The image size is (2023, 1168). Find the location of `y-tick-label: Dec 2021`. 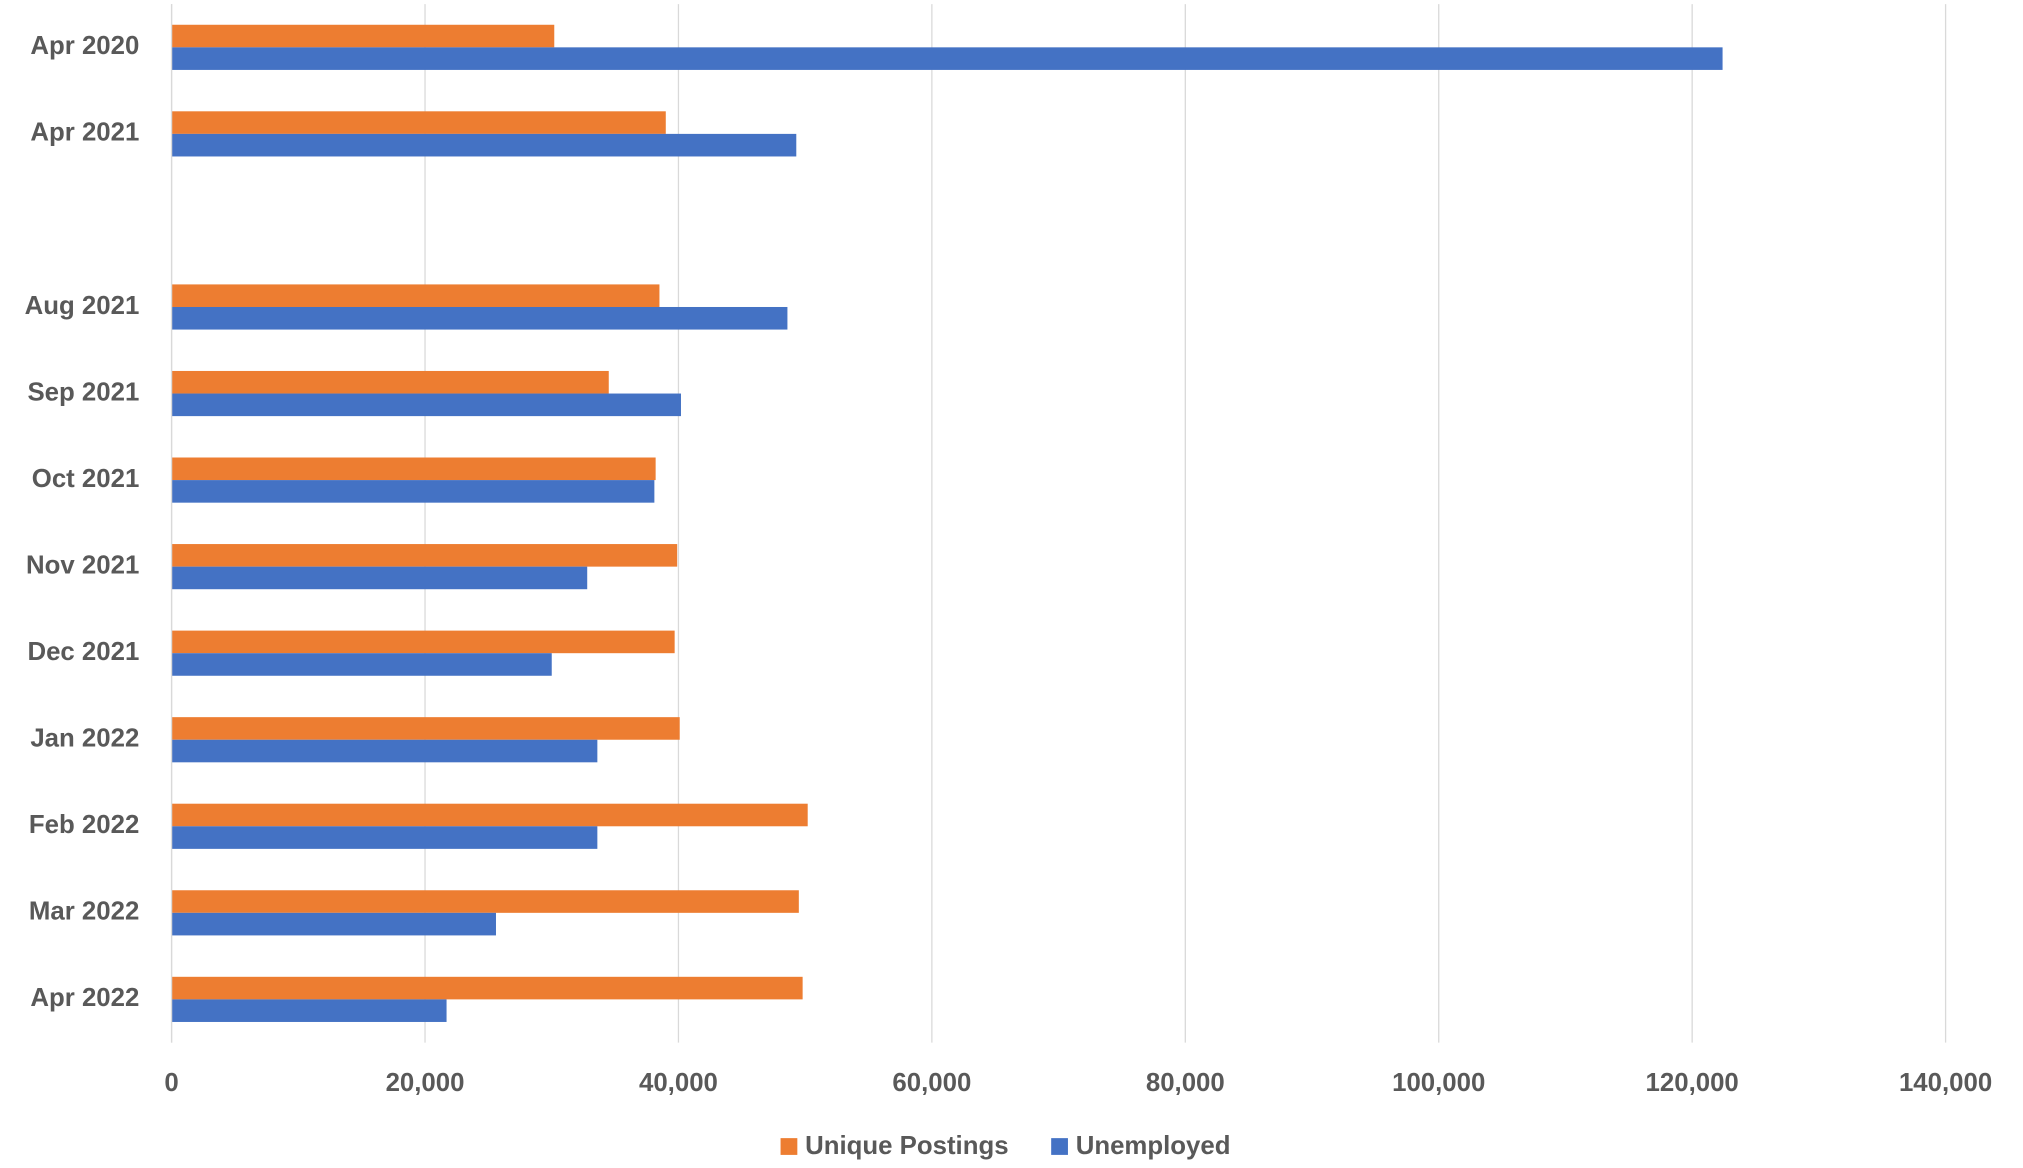

y-tick-label: Dec 2021 is located at coordinates (83, 652).